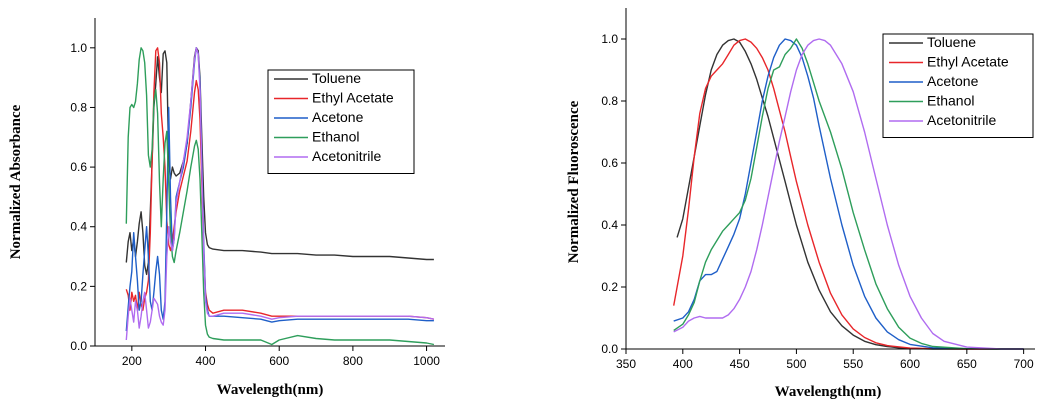 This screenshot has height=406, width=1046. What do you see at coordinates (353, 98) in the screenshot?
I see `absorbance-legend-label: Ethyl Acetate` at bounding box center [353, 98].